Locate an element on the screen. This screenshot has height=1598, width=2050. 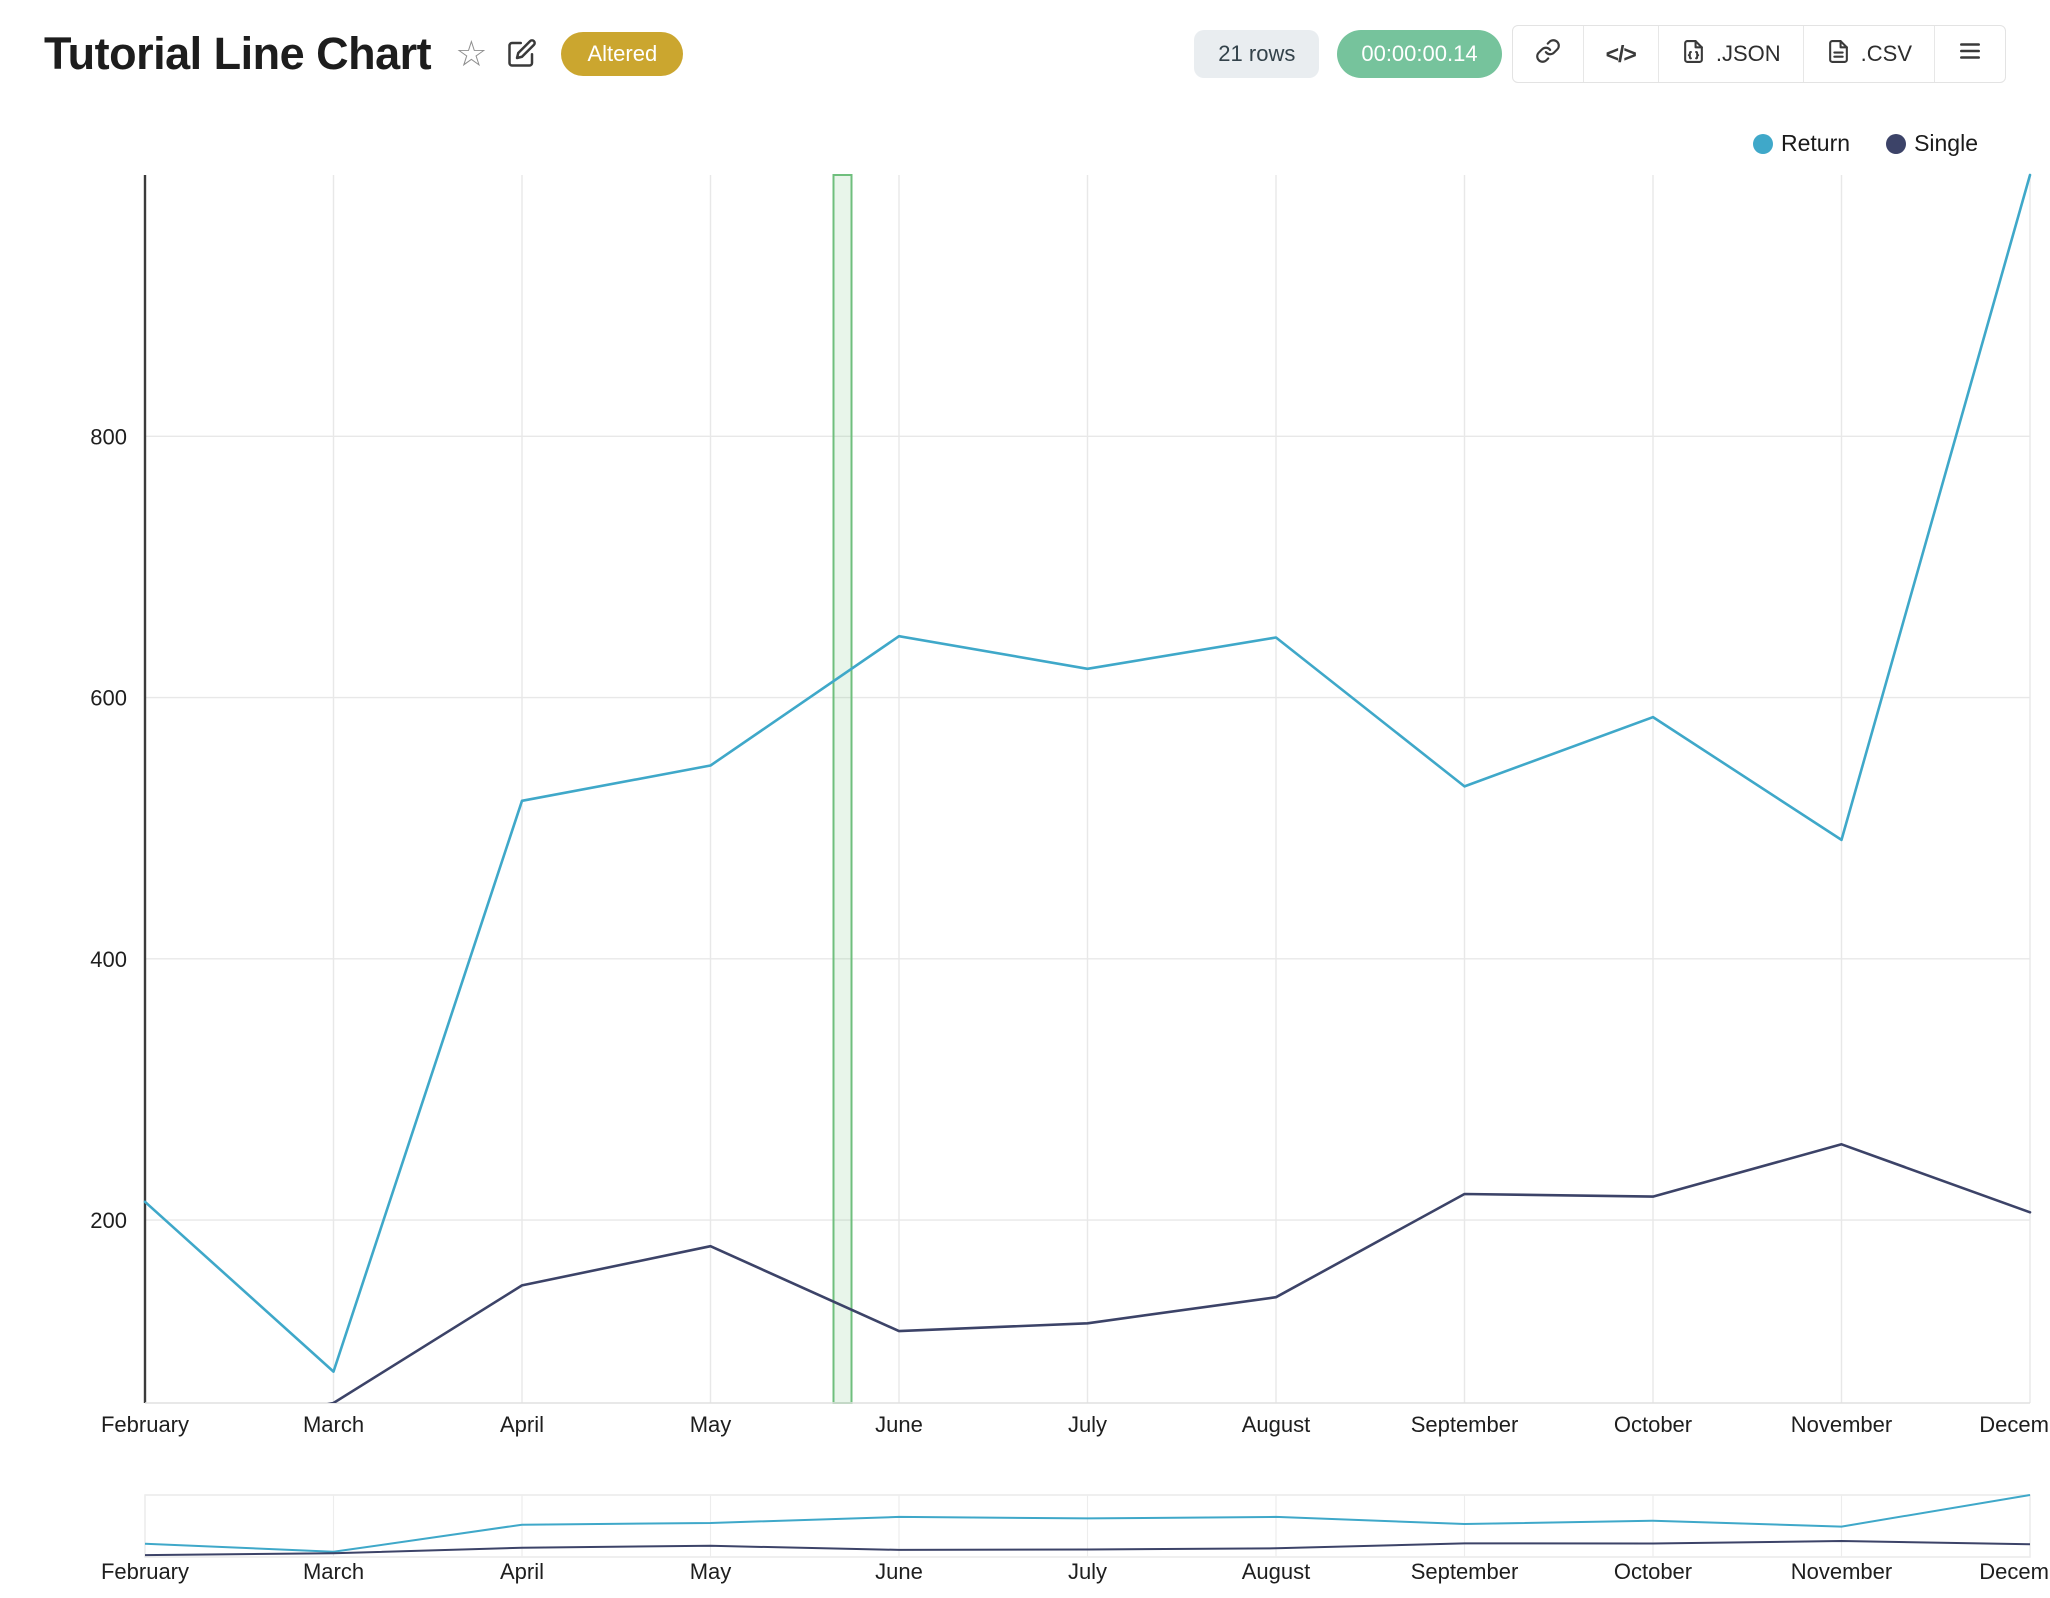
legend-label-single: Single is located at coordinates (1946, 143).